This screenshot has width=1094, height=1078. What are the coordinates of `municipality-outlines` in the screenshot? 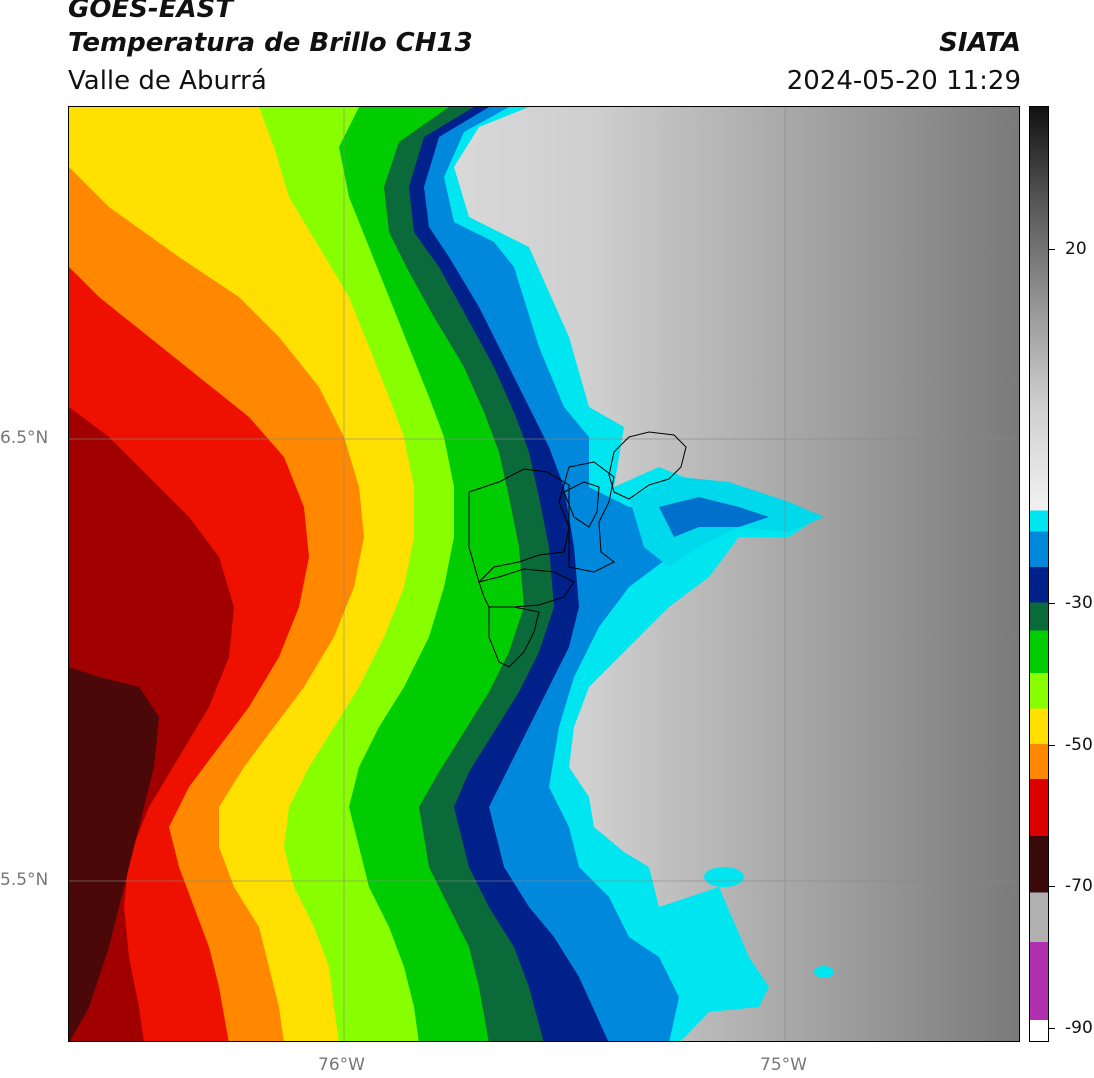 It's located at (577, 549).